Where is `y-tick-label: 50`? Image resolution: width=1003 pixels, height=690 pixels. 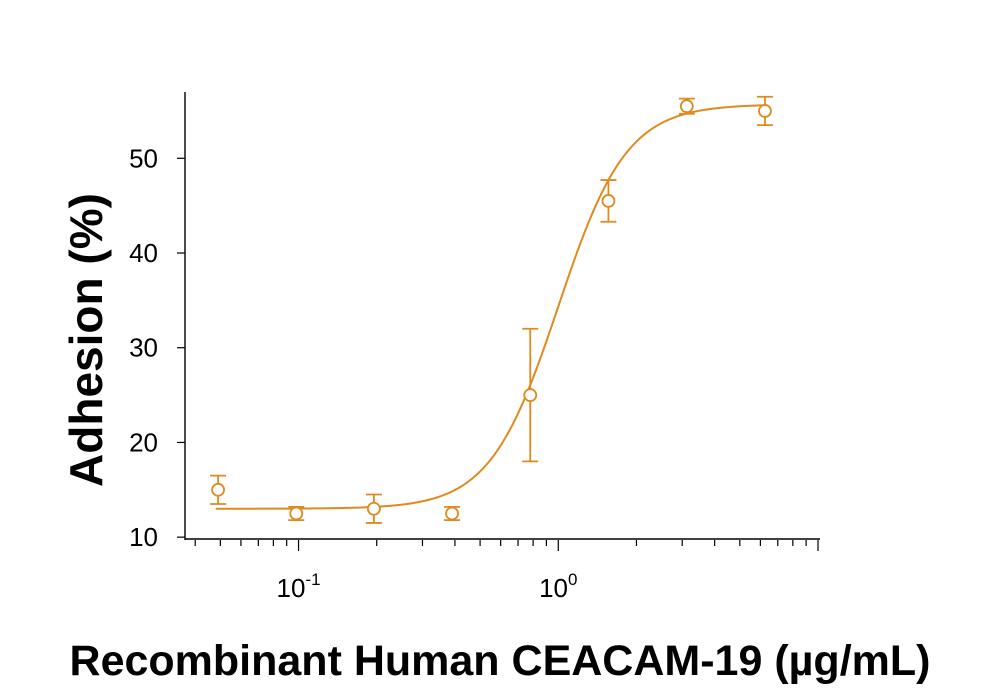
y-tick-label: 50 is located at coordinates (143, 158).